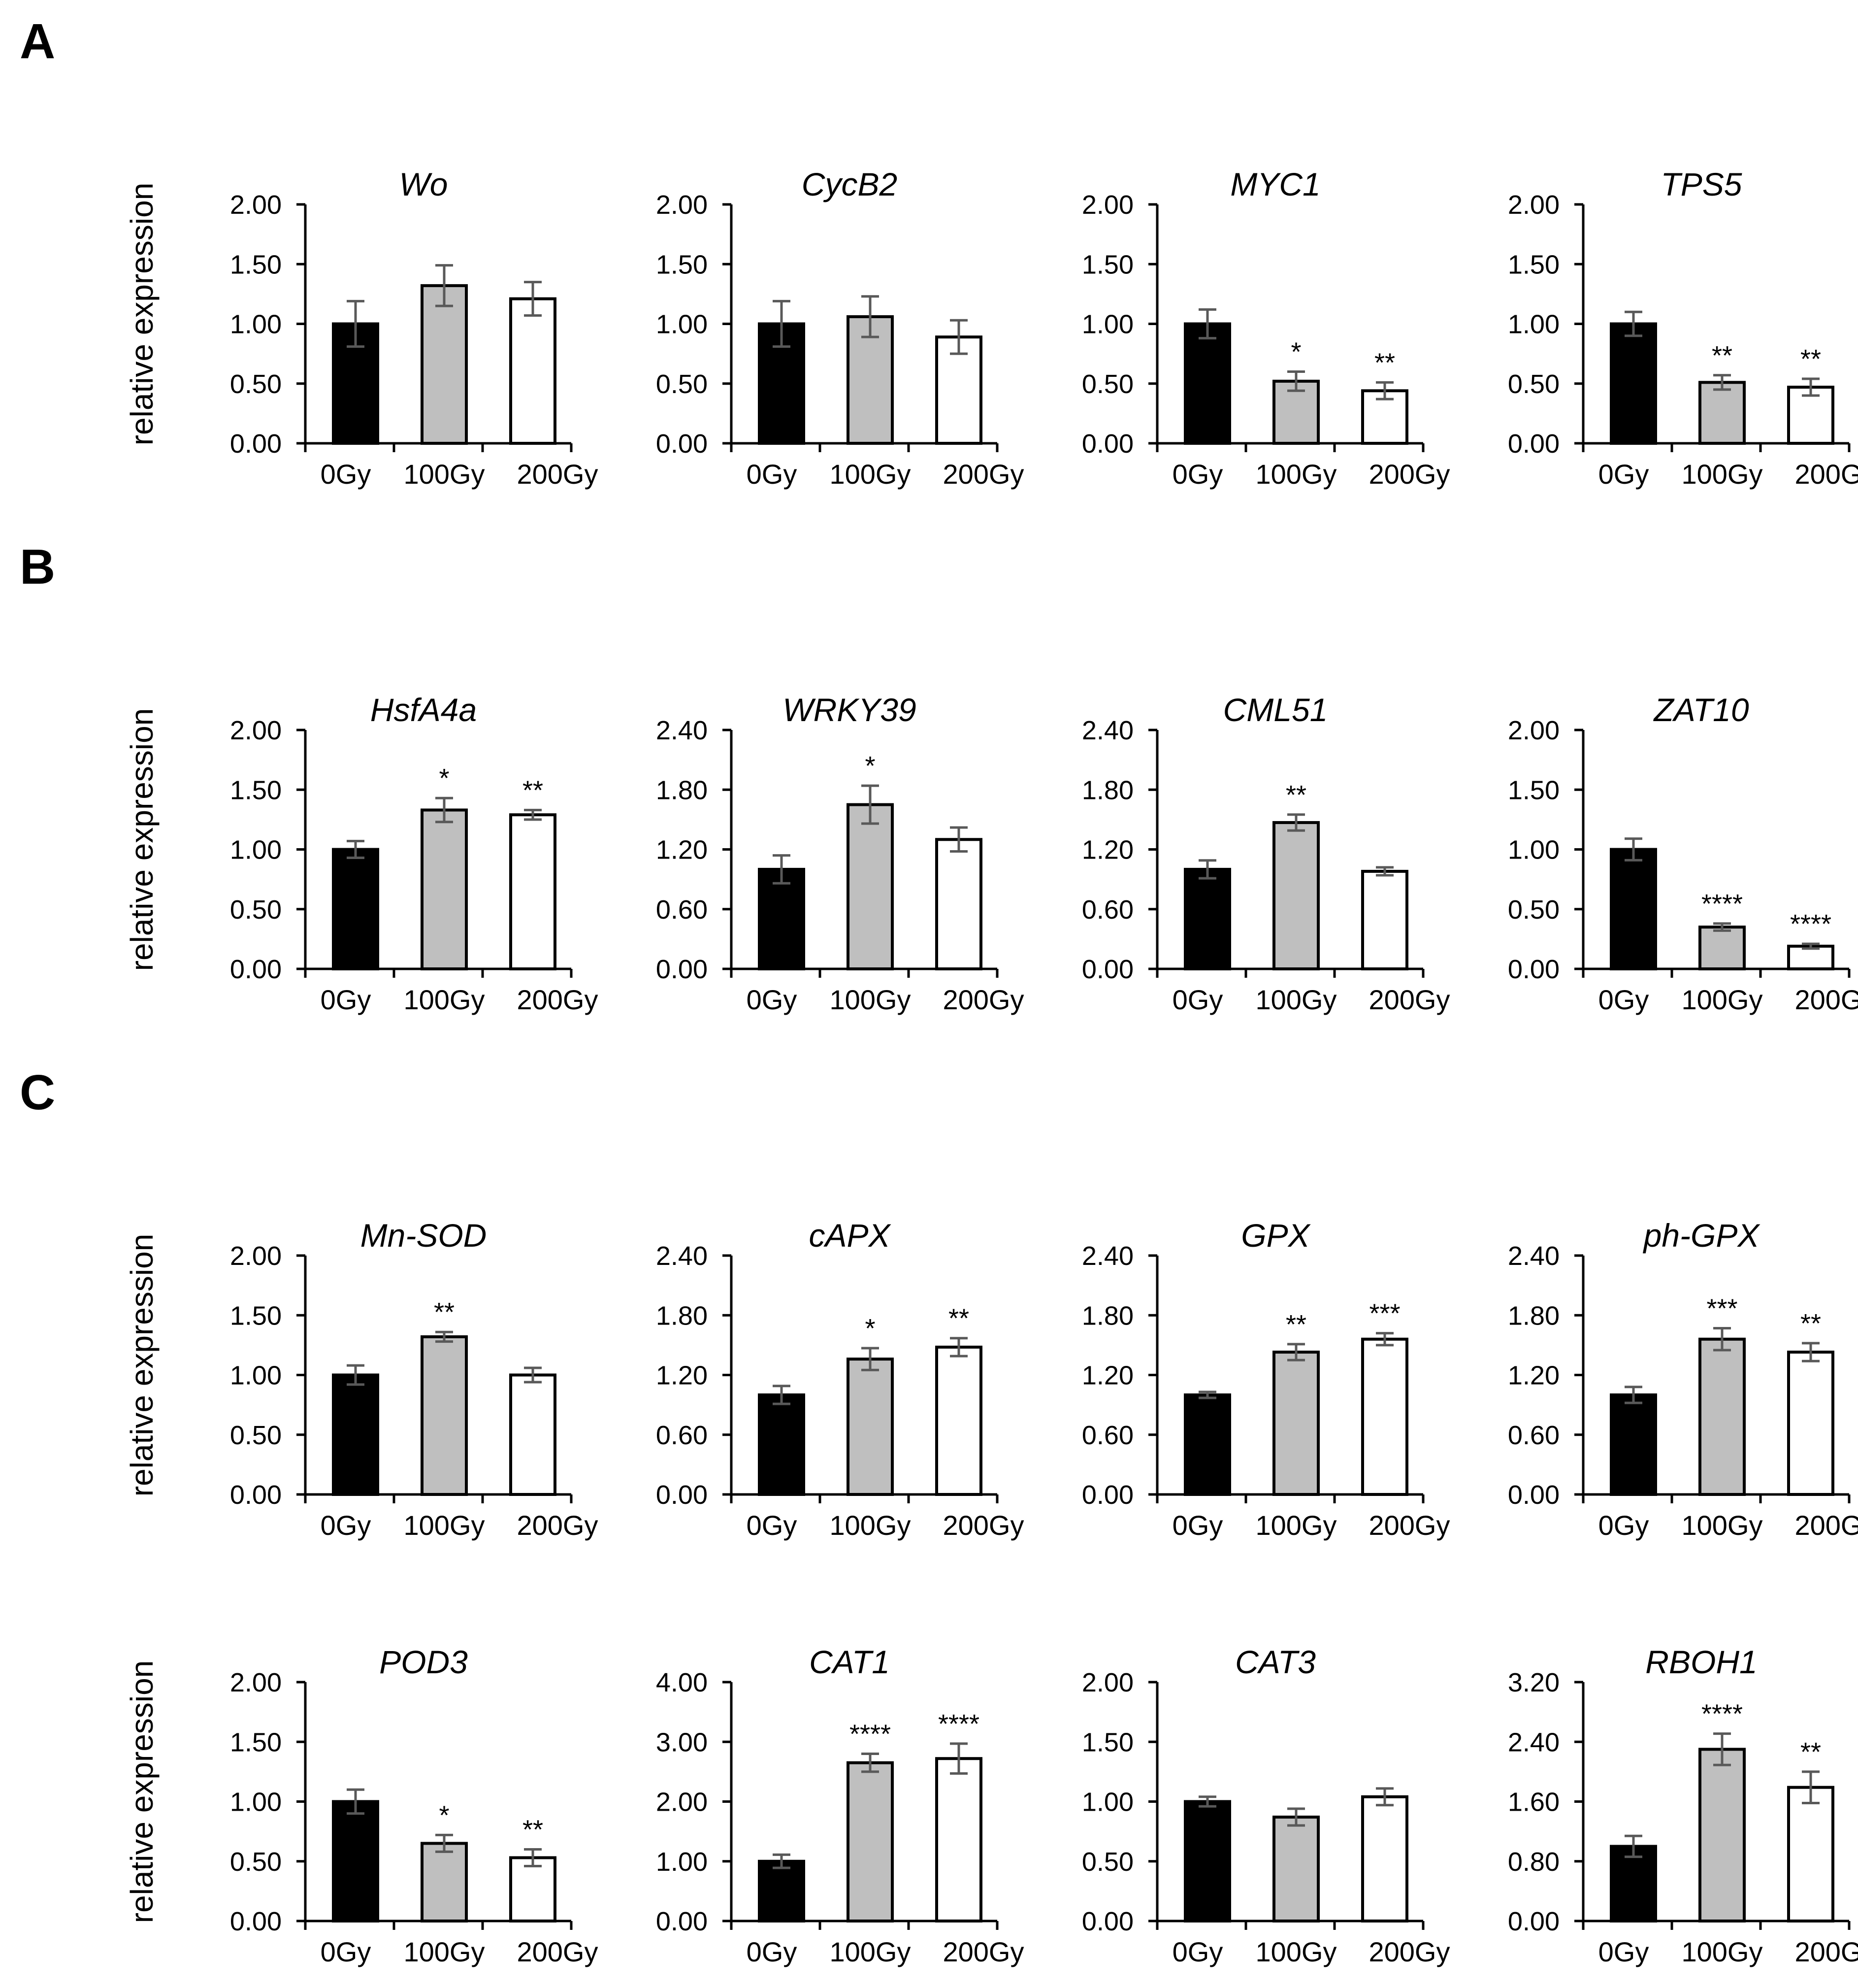 The width and height of the screenshot is (1858, 1988). What do you see at coordinates (142, 1791) in the screenshot?
I see `y-axis-label: relative expression` at bounding box center [142, 1791].